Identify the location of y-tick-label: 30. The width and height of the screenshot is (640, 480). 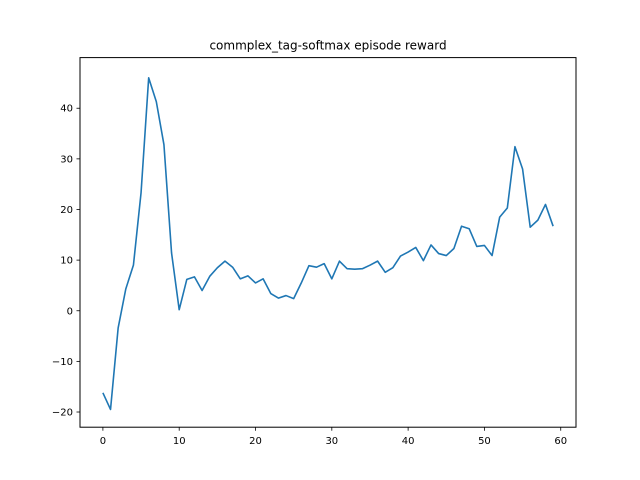
(66, 159).